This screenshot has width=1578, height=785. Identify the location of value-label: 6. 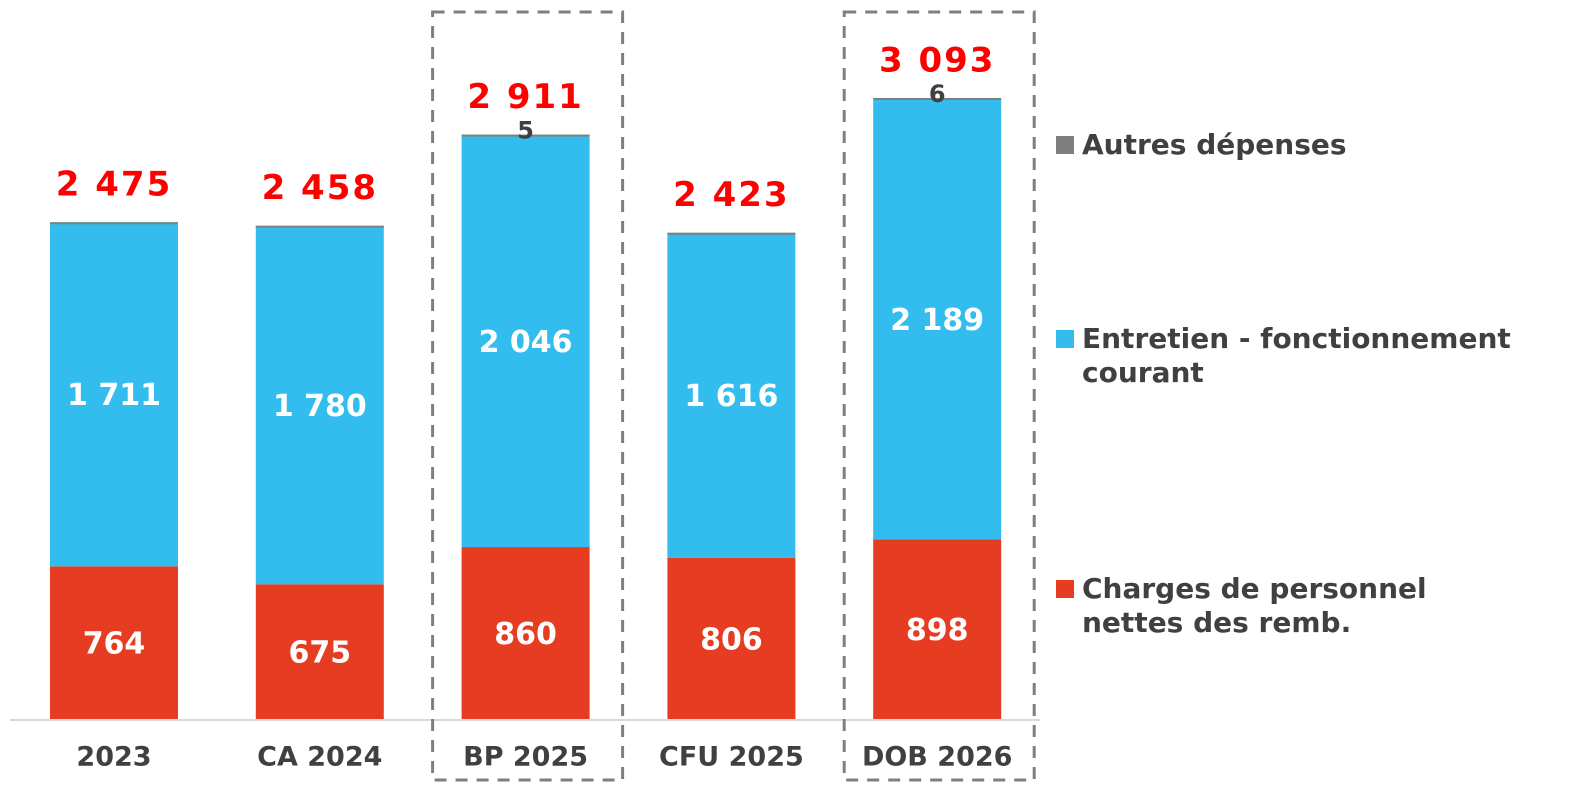
(937, 94).